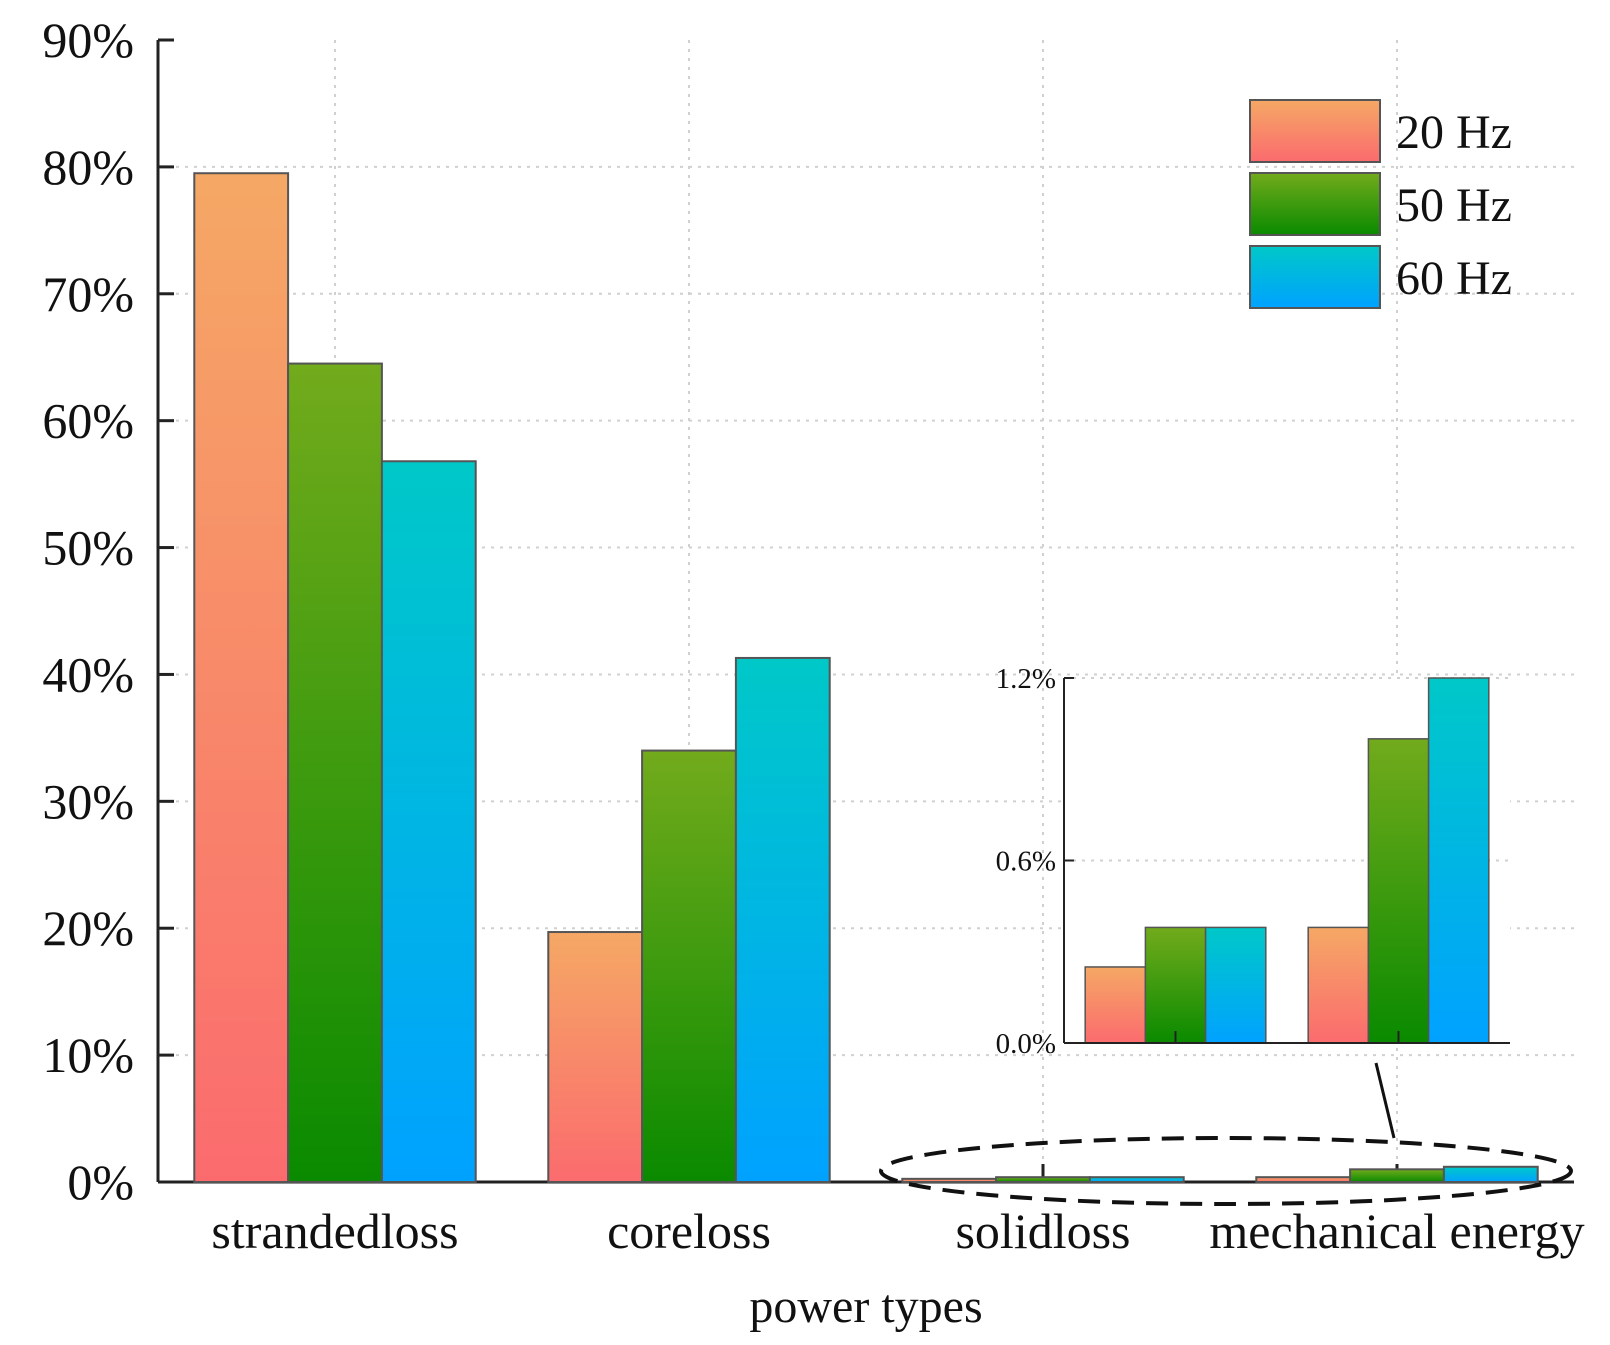 The image size is (1610, 1345). I want to click on legend-swatch-20-hz, so click(1315, 131).